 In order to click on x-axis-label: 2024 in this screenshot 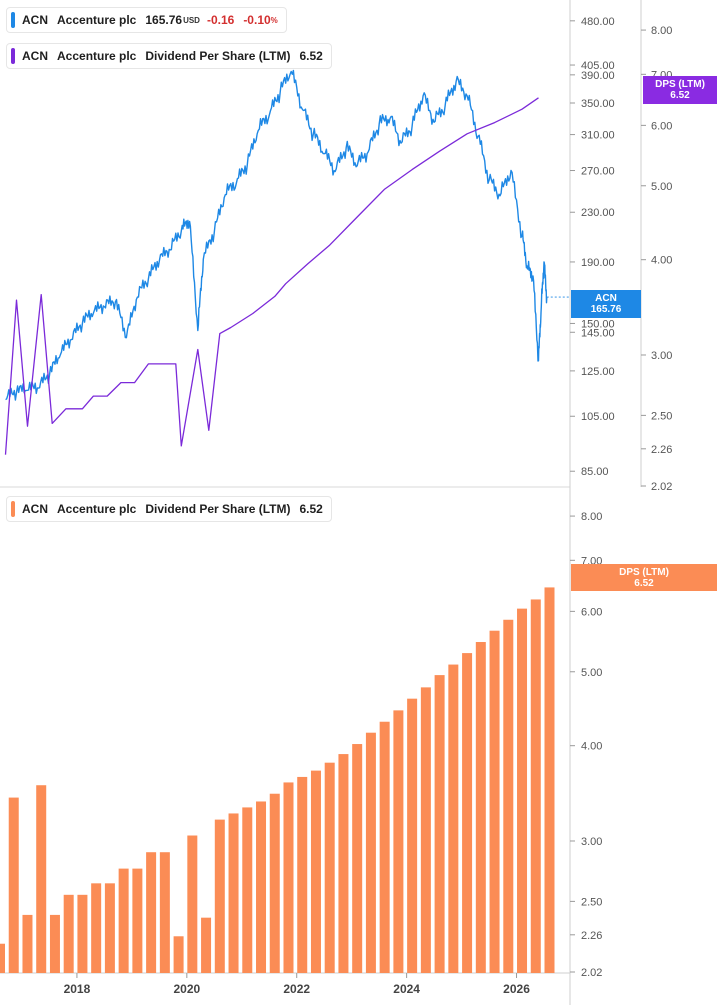, I will do `click(406, 989)`.